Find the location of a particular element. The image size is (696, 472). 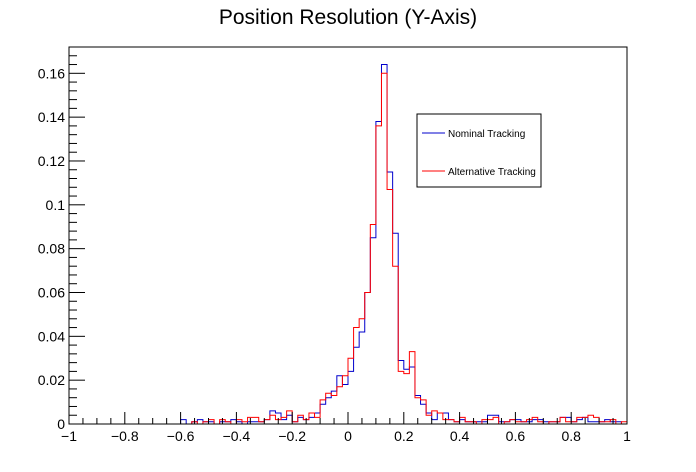

x-tick-label: 0.6 is located at coordinates (516, 436).